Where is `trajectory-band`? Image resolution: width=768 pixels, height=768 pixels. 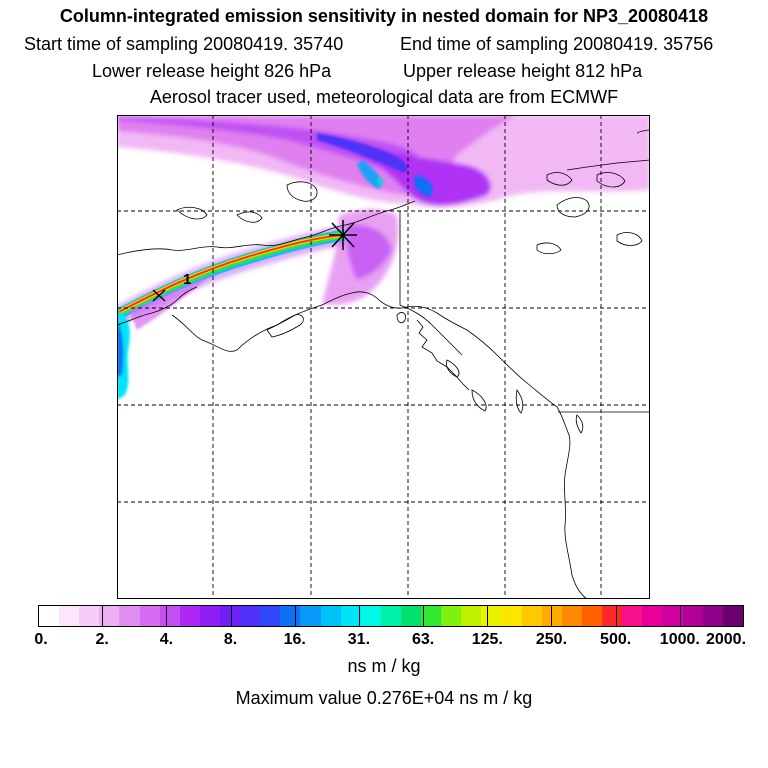
trajectory-band is located at coordinates (232, 275).